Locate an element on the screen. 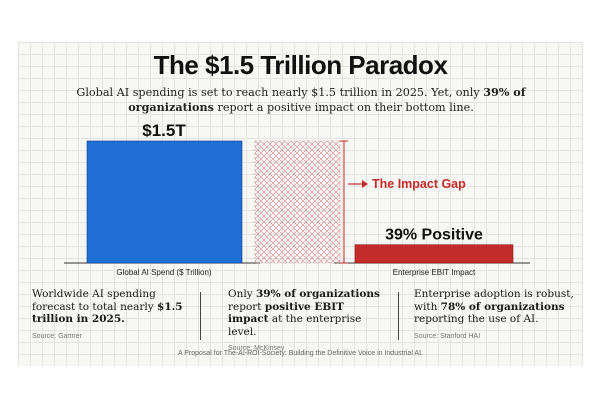 This screenshot has width=600, height=400. category-label-ebit: Enterprise EBIT Impact is located at coordinates (434, 272).